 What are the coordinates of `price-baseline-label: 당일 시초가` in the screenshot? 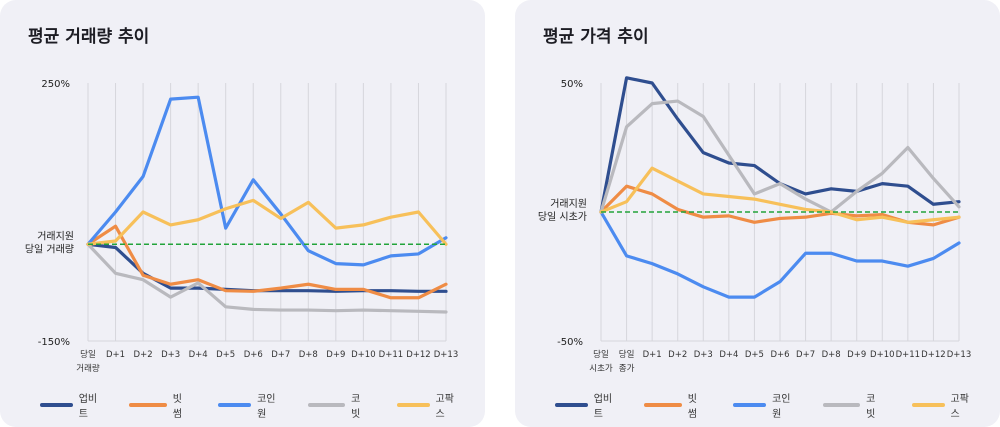 It's located at (562, 217).